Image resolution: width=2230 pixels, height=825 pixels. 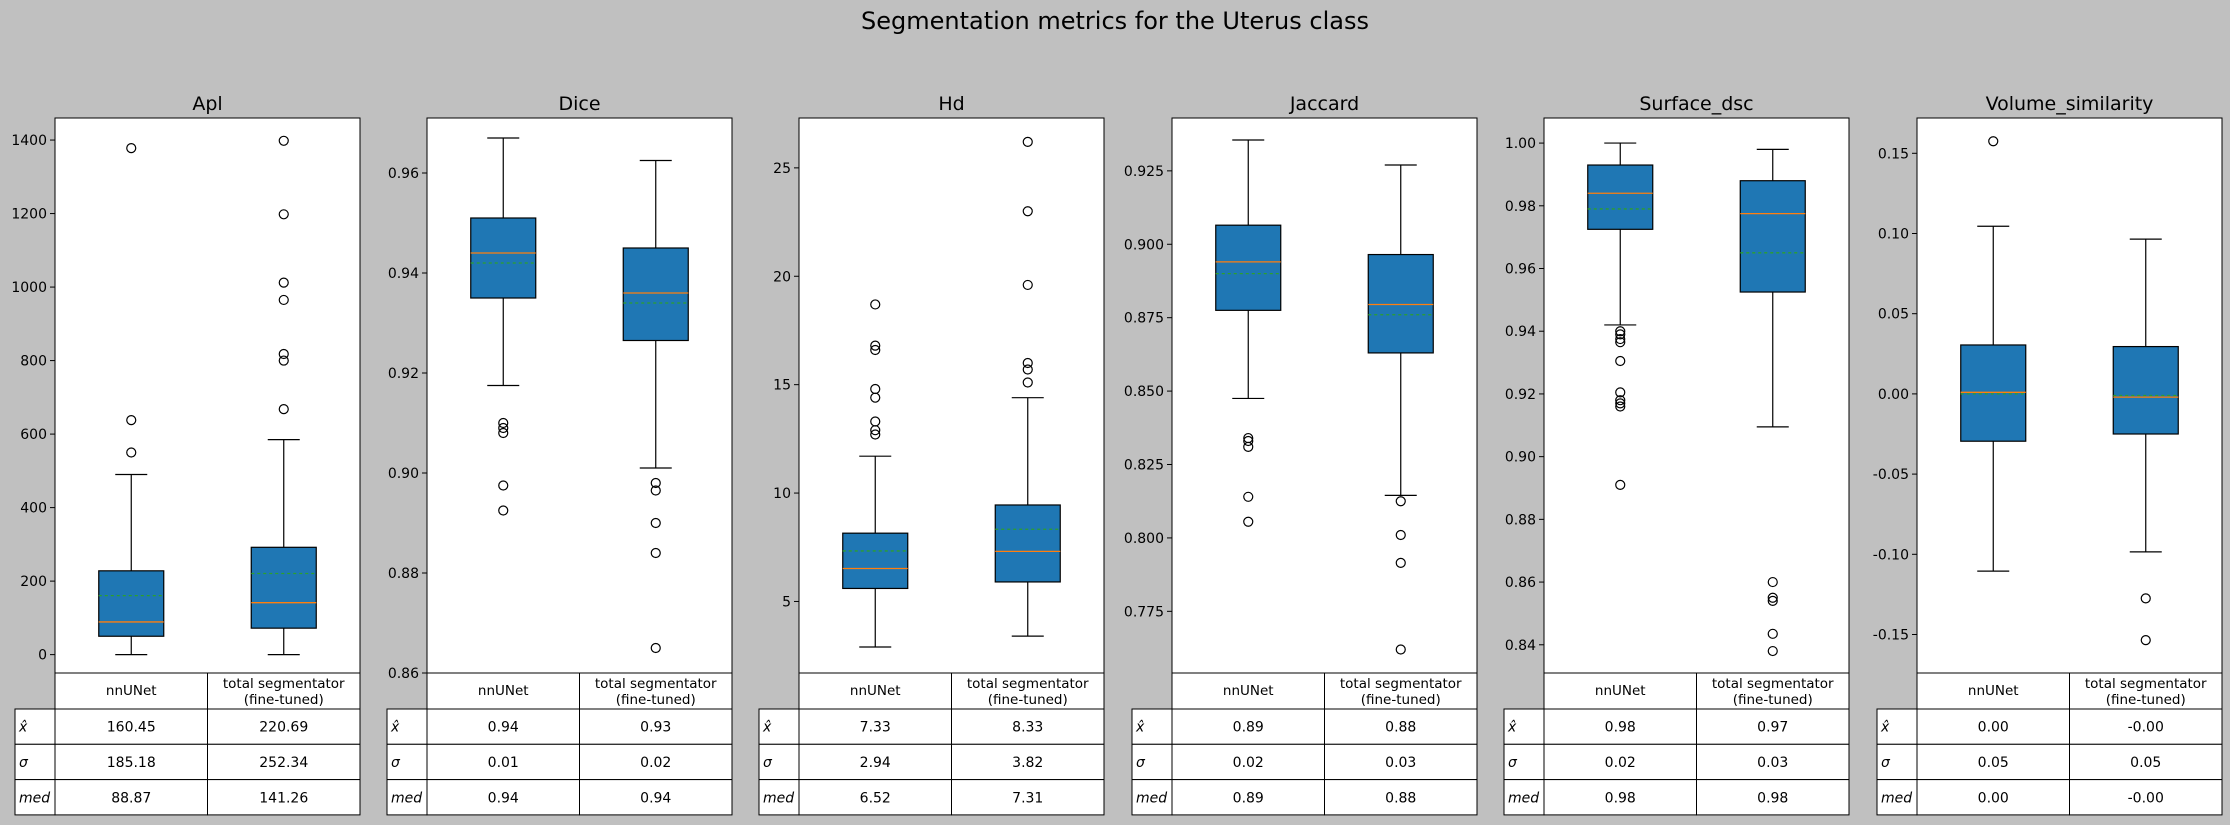 I want to click on y-tick-label: 25, so click(x=782, y=169).